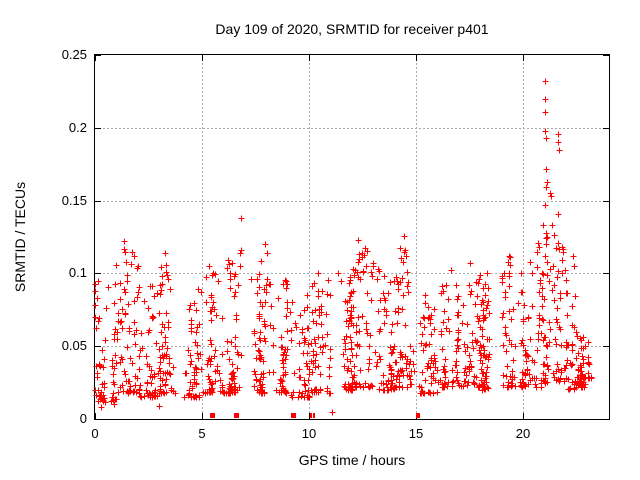 Image resolution: width=640 pixels, height=480 pixels. Describe the element at coordinates (74, 54) in the screenshot. I see `y-tick-label: 0.25` at that location.